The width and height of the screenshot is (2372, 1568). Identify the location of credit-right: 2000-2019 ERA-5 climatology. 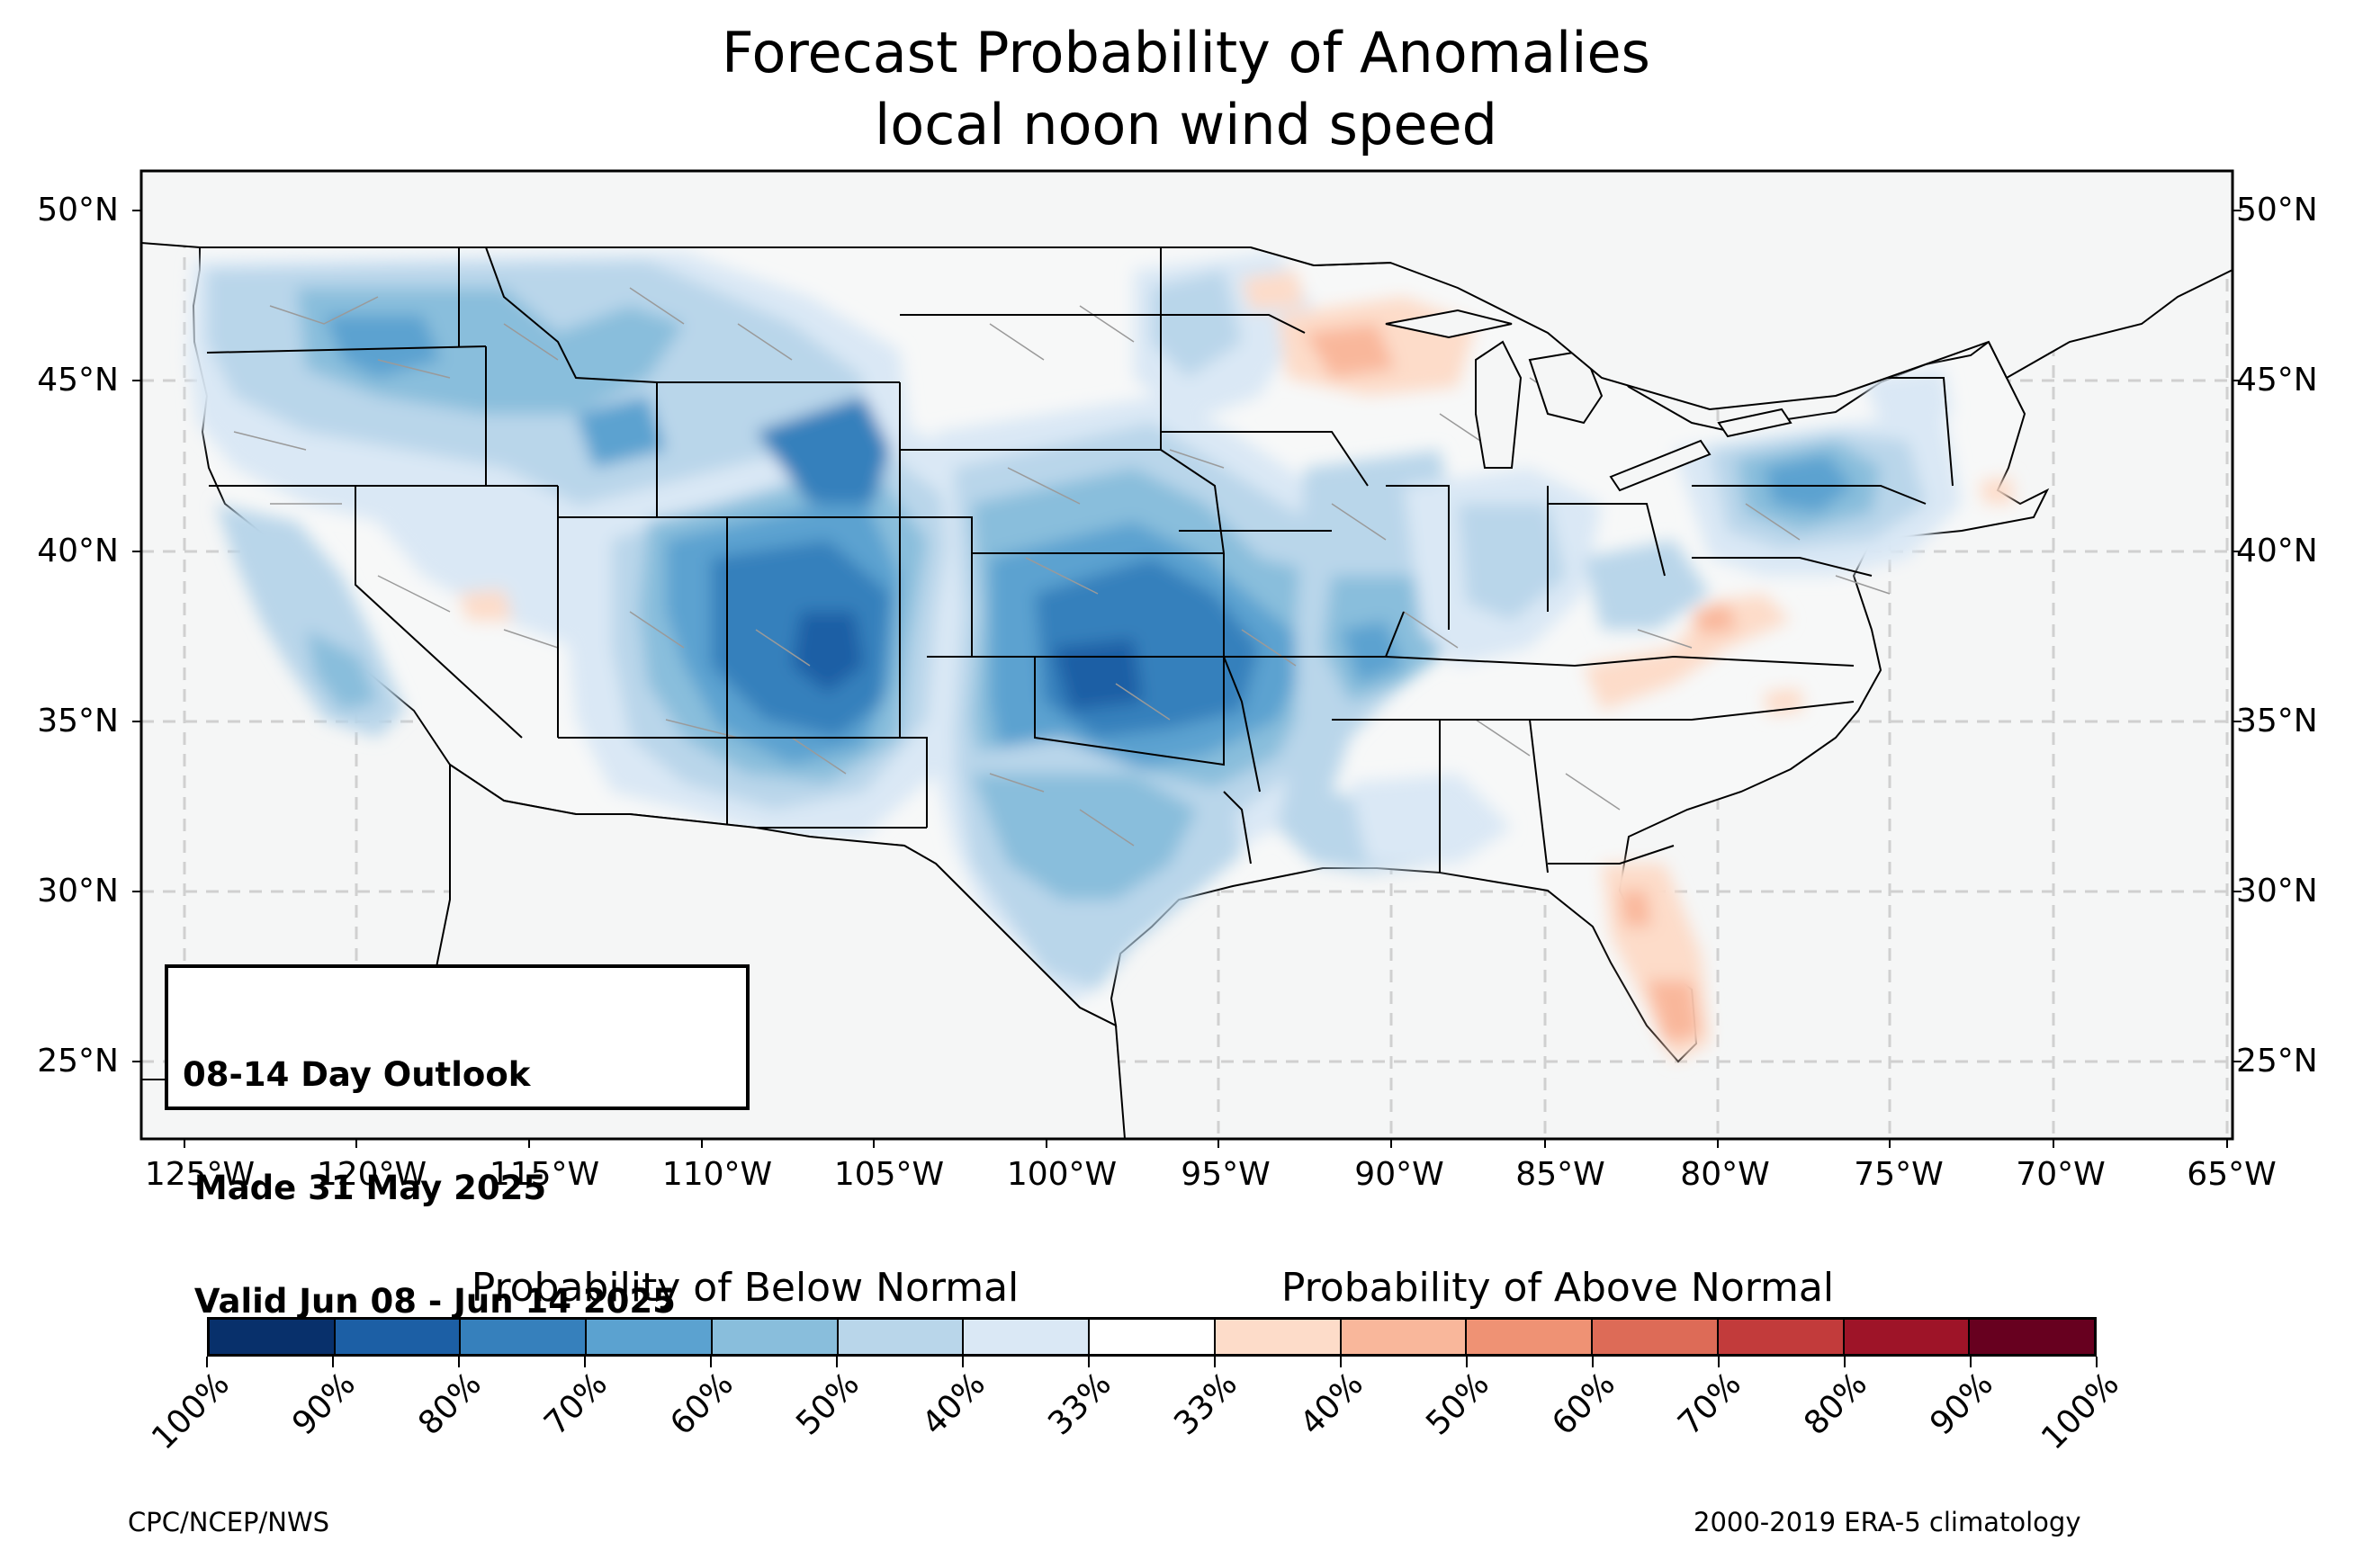
(1888, 1522).